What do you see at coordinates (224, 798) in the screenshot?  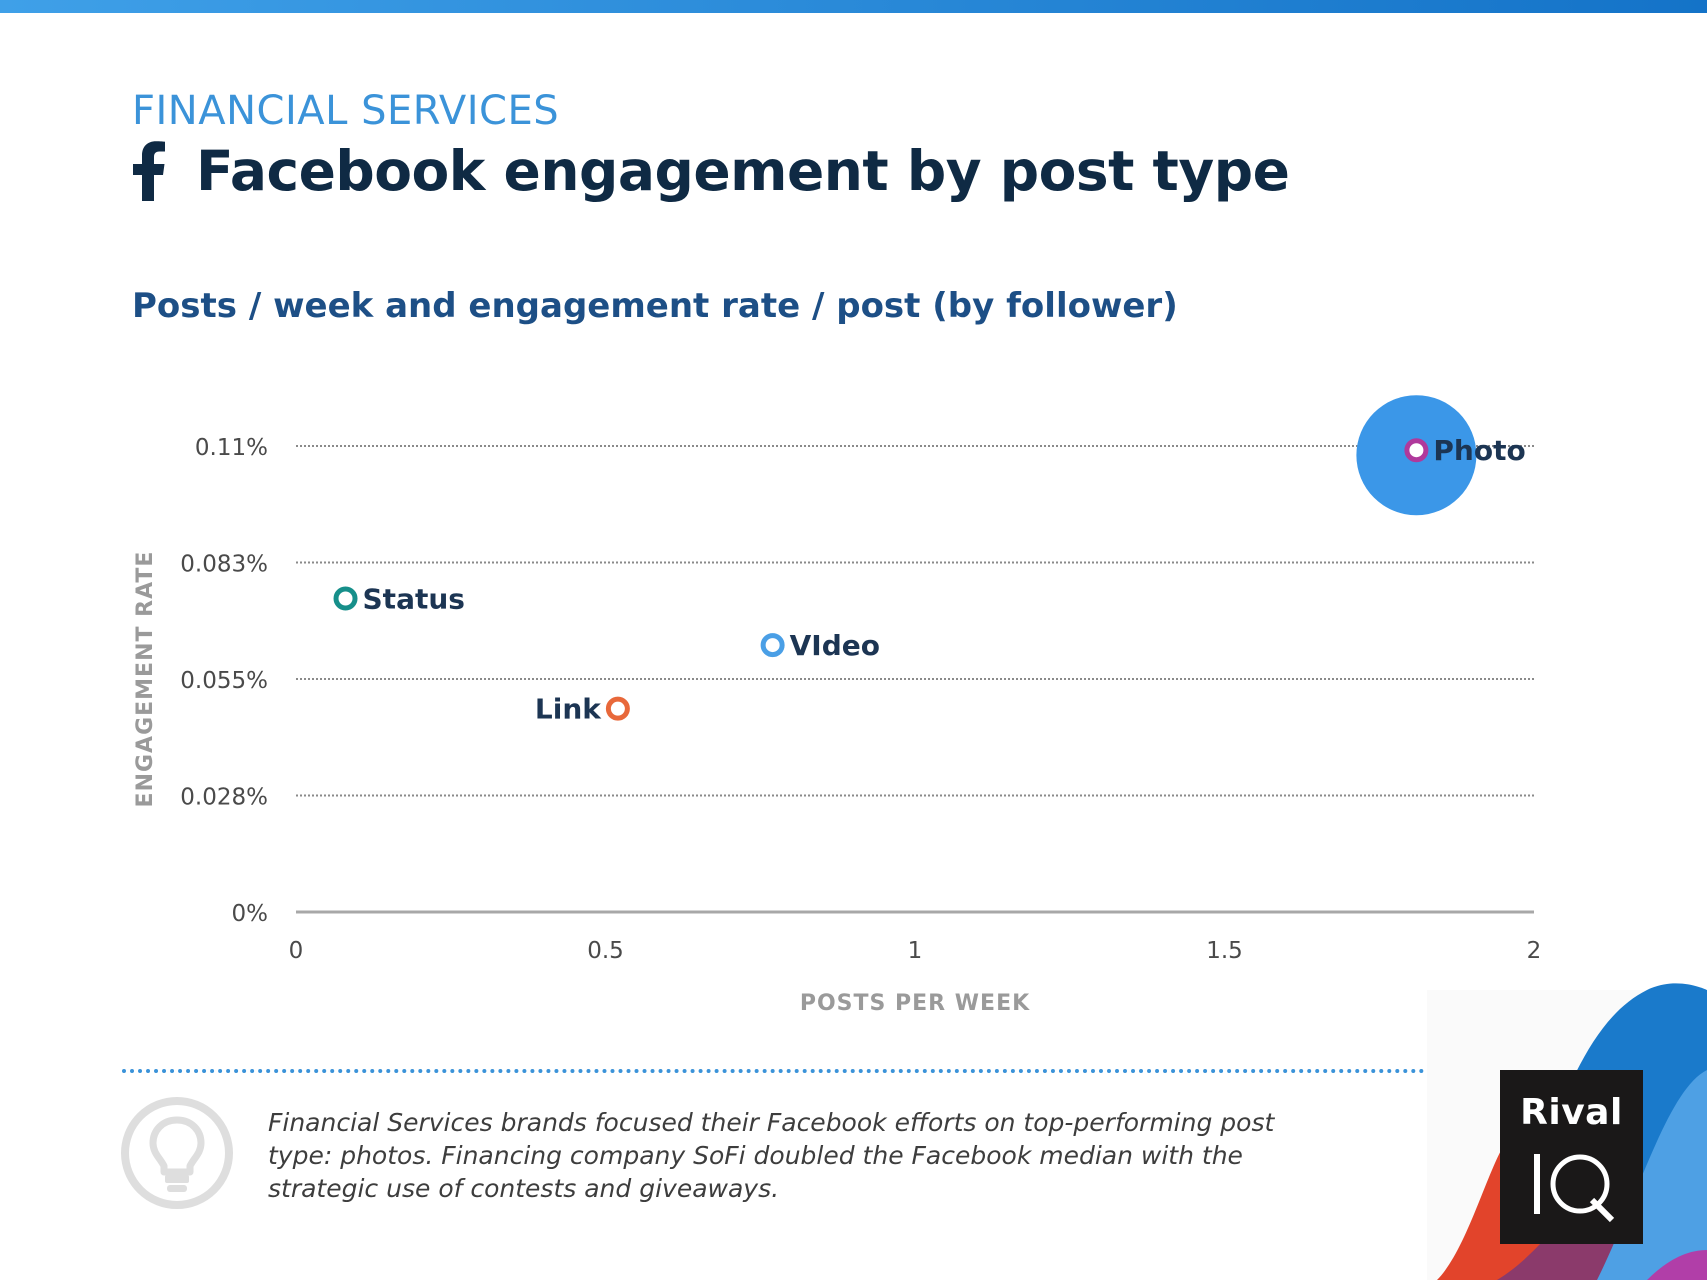 I see `y-tick-label-1: 0.028%` at bounding box center [224, 798].